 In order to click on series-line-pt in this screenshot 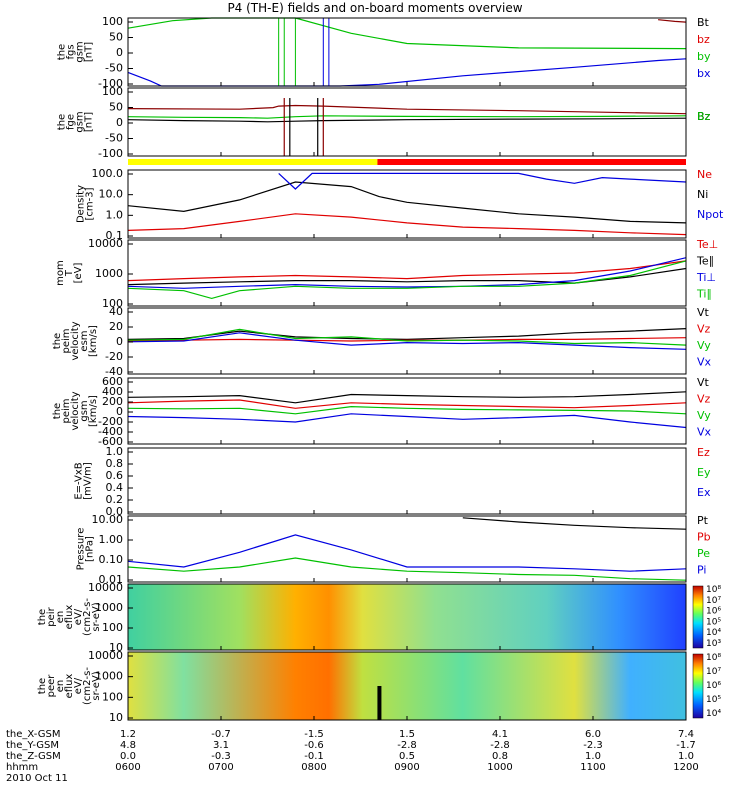, I will do `click(574, 523)`.